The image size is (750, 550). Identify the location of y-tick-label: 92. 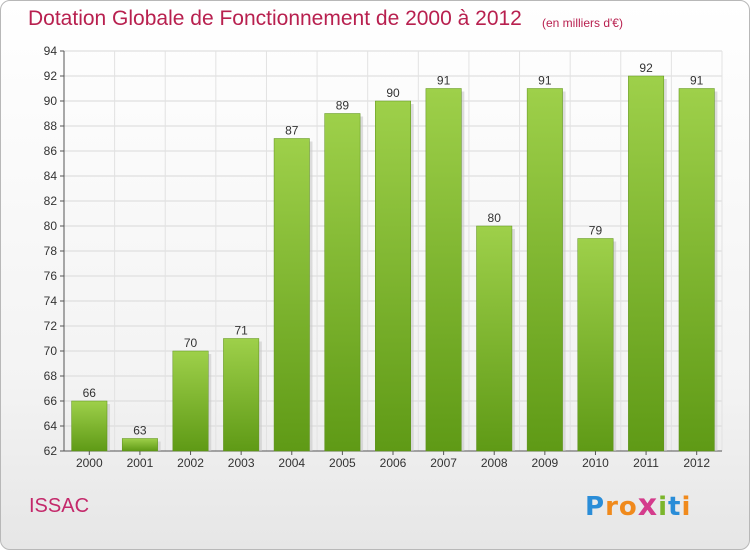
(51, 76).